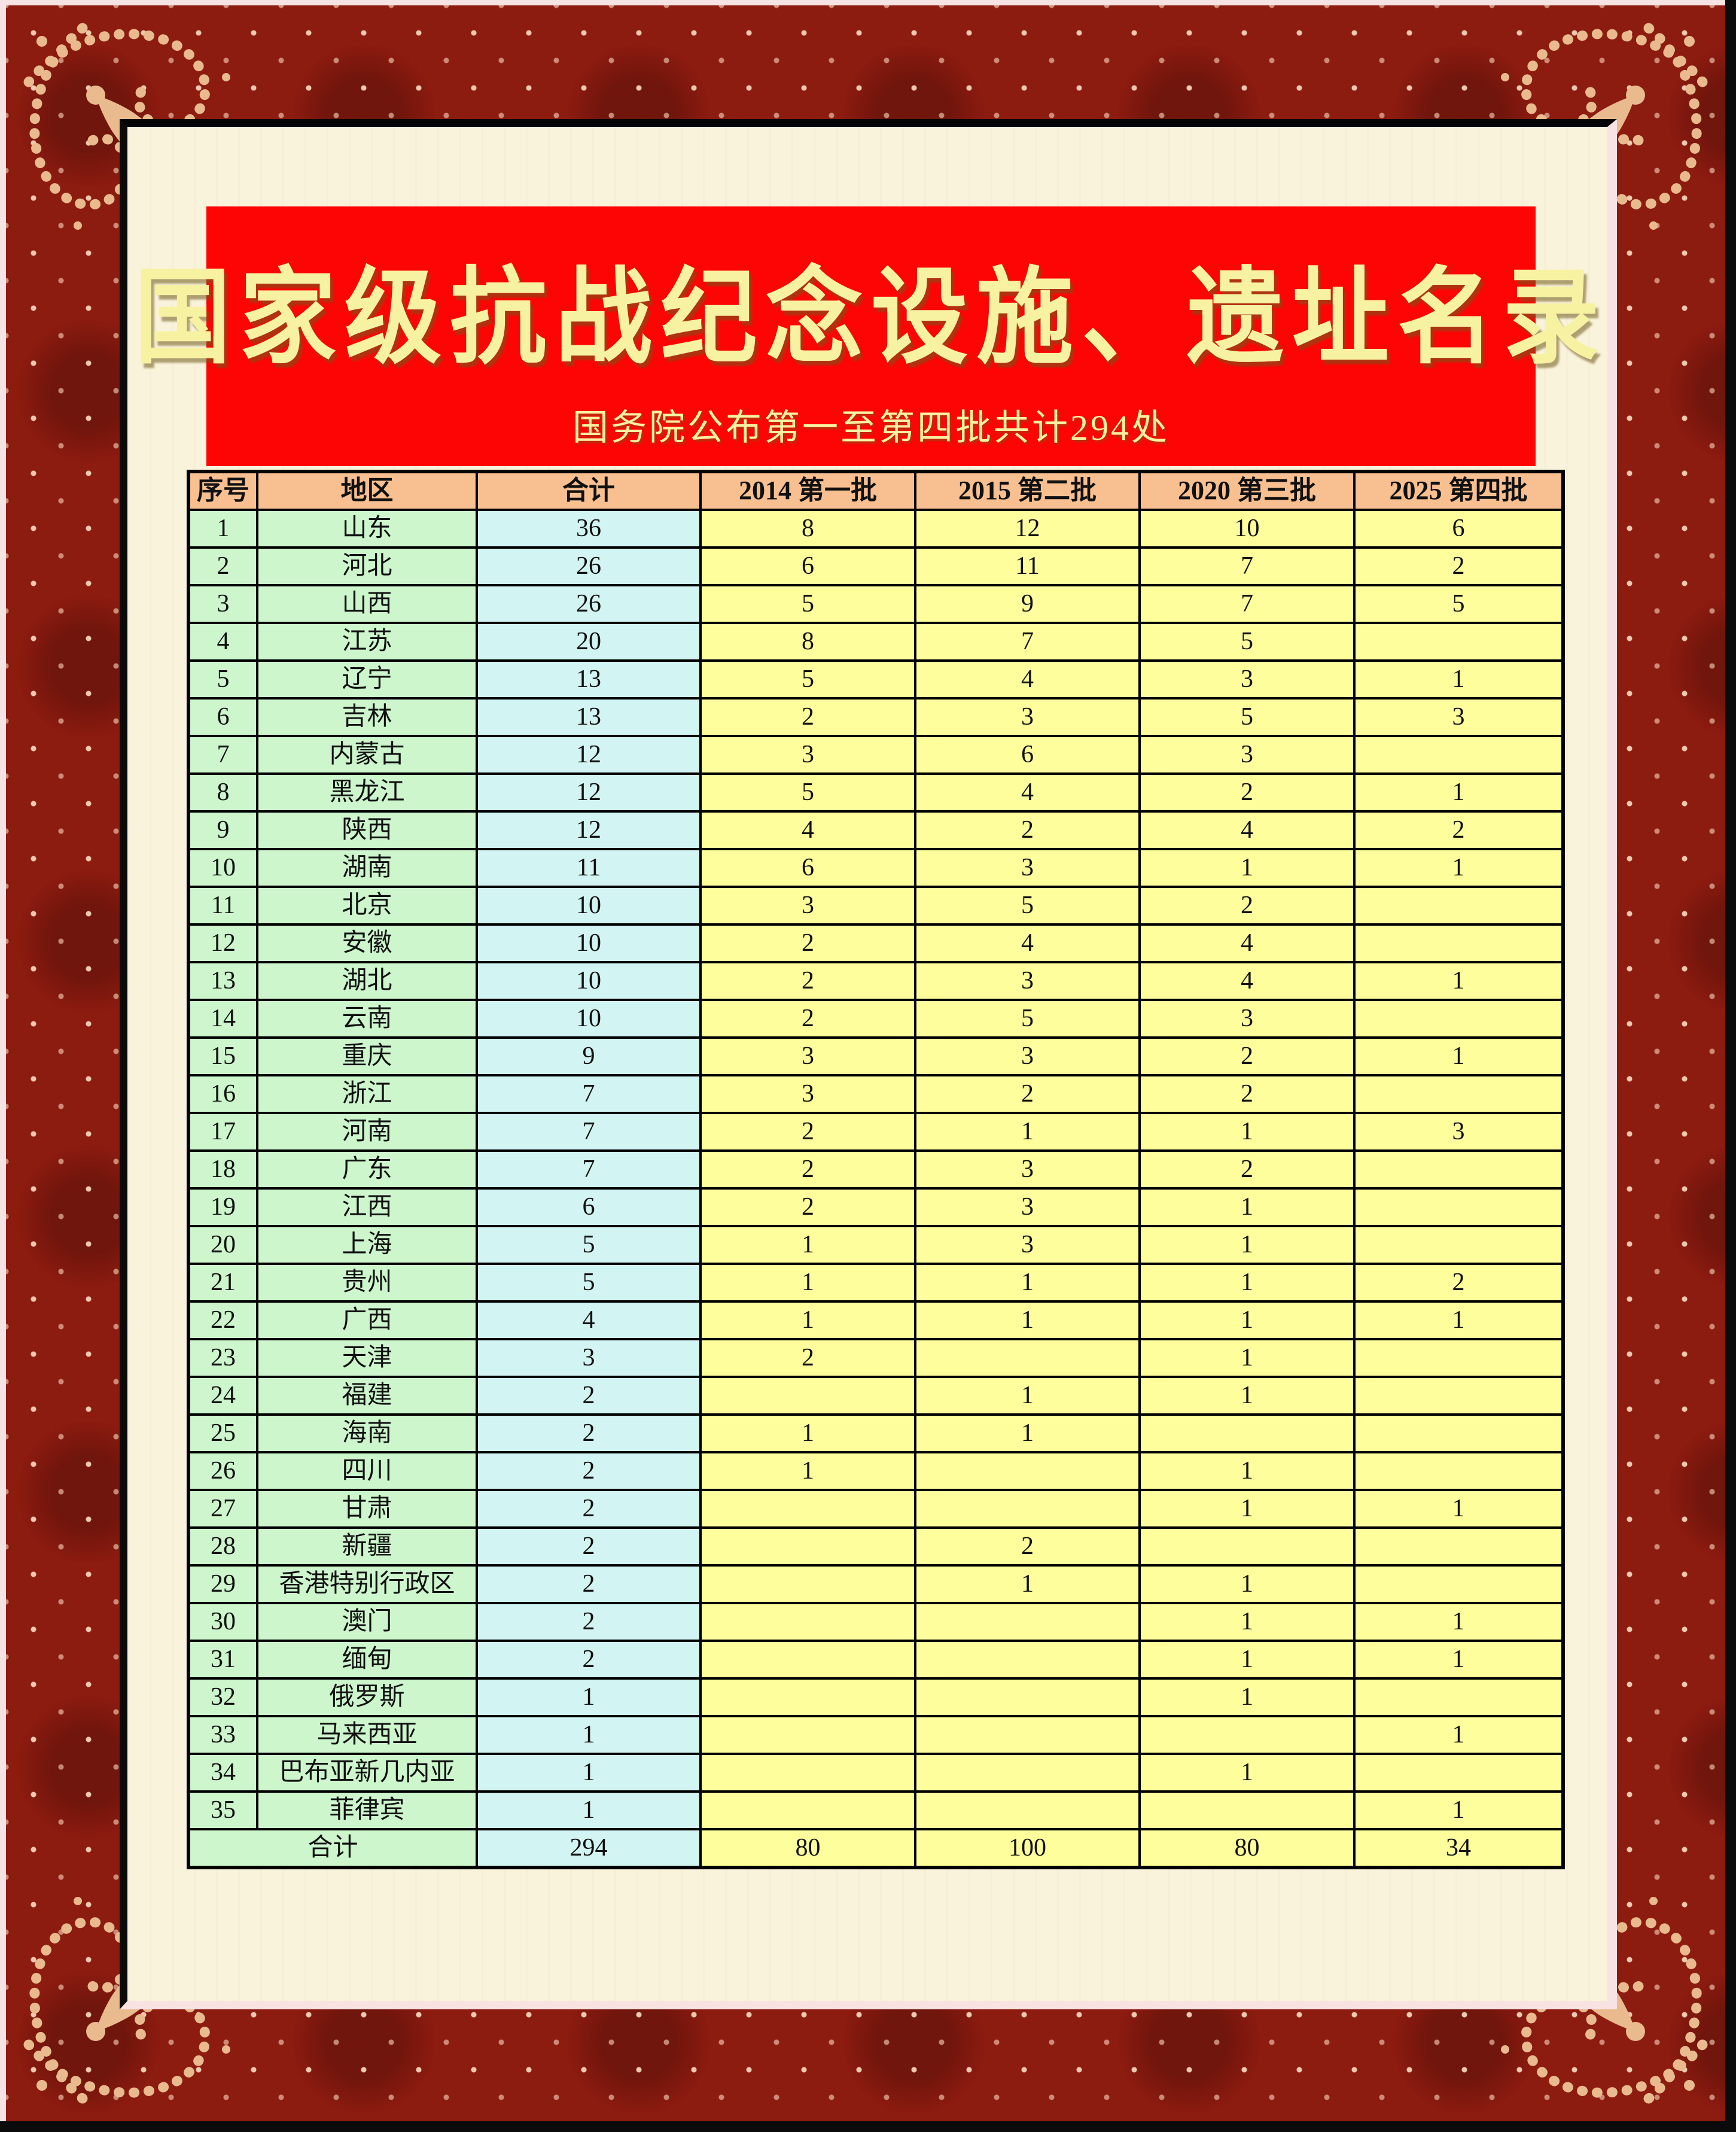 The height and width of the screenshot is (2132, 1736). I want to click on region-cell: 贵州, so click(367, 1283).